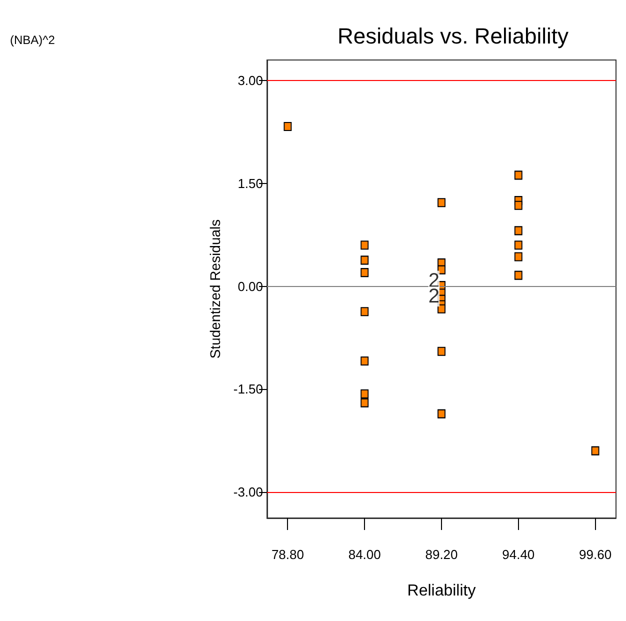 The width and height of the screenshot is (626, 621). I want to click on chart-title: Residuals vs. Reliability, so click(453, 36).